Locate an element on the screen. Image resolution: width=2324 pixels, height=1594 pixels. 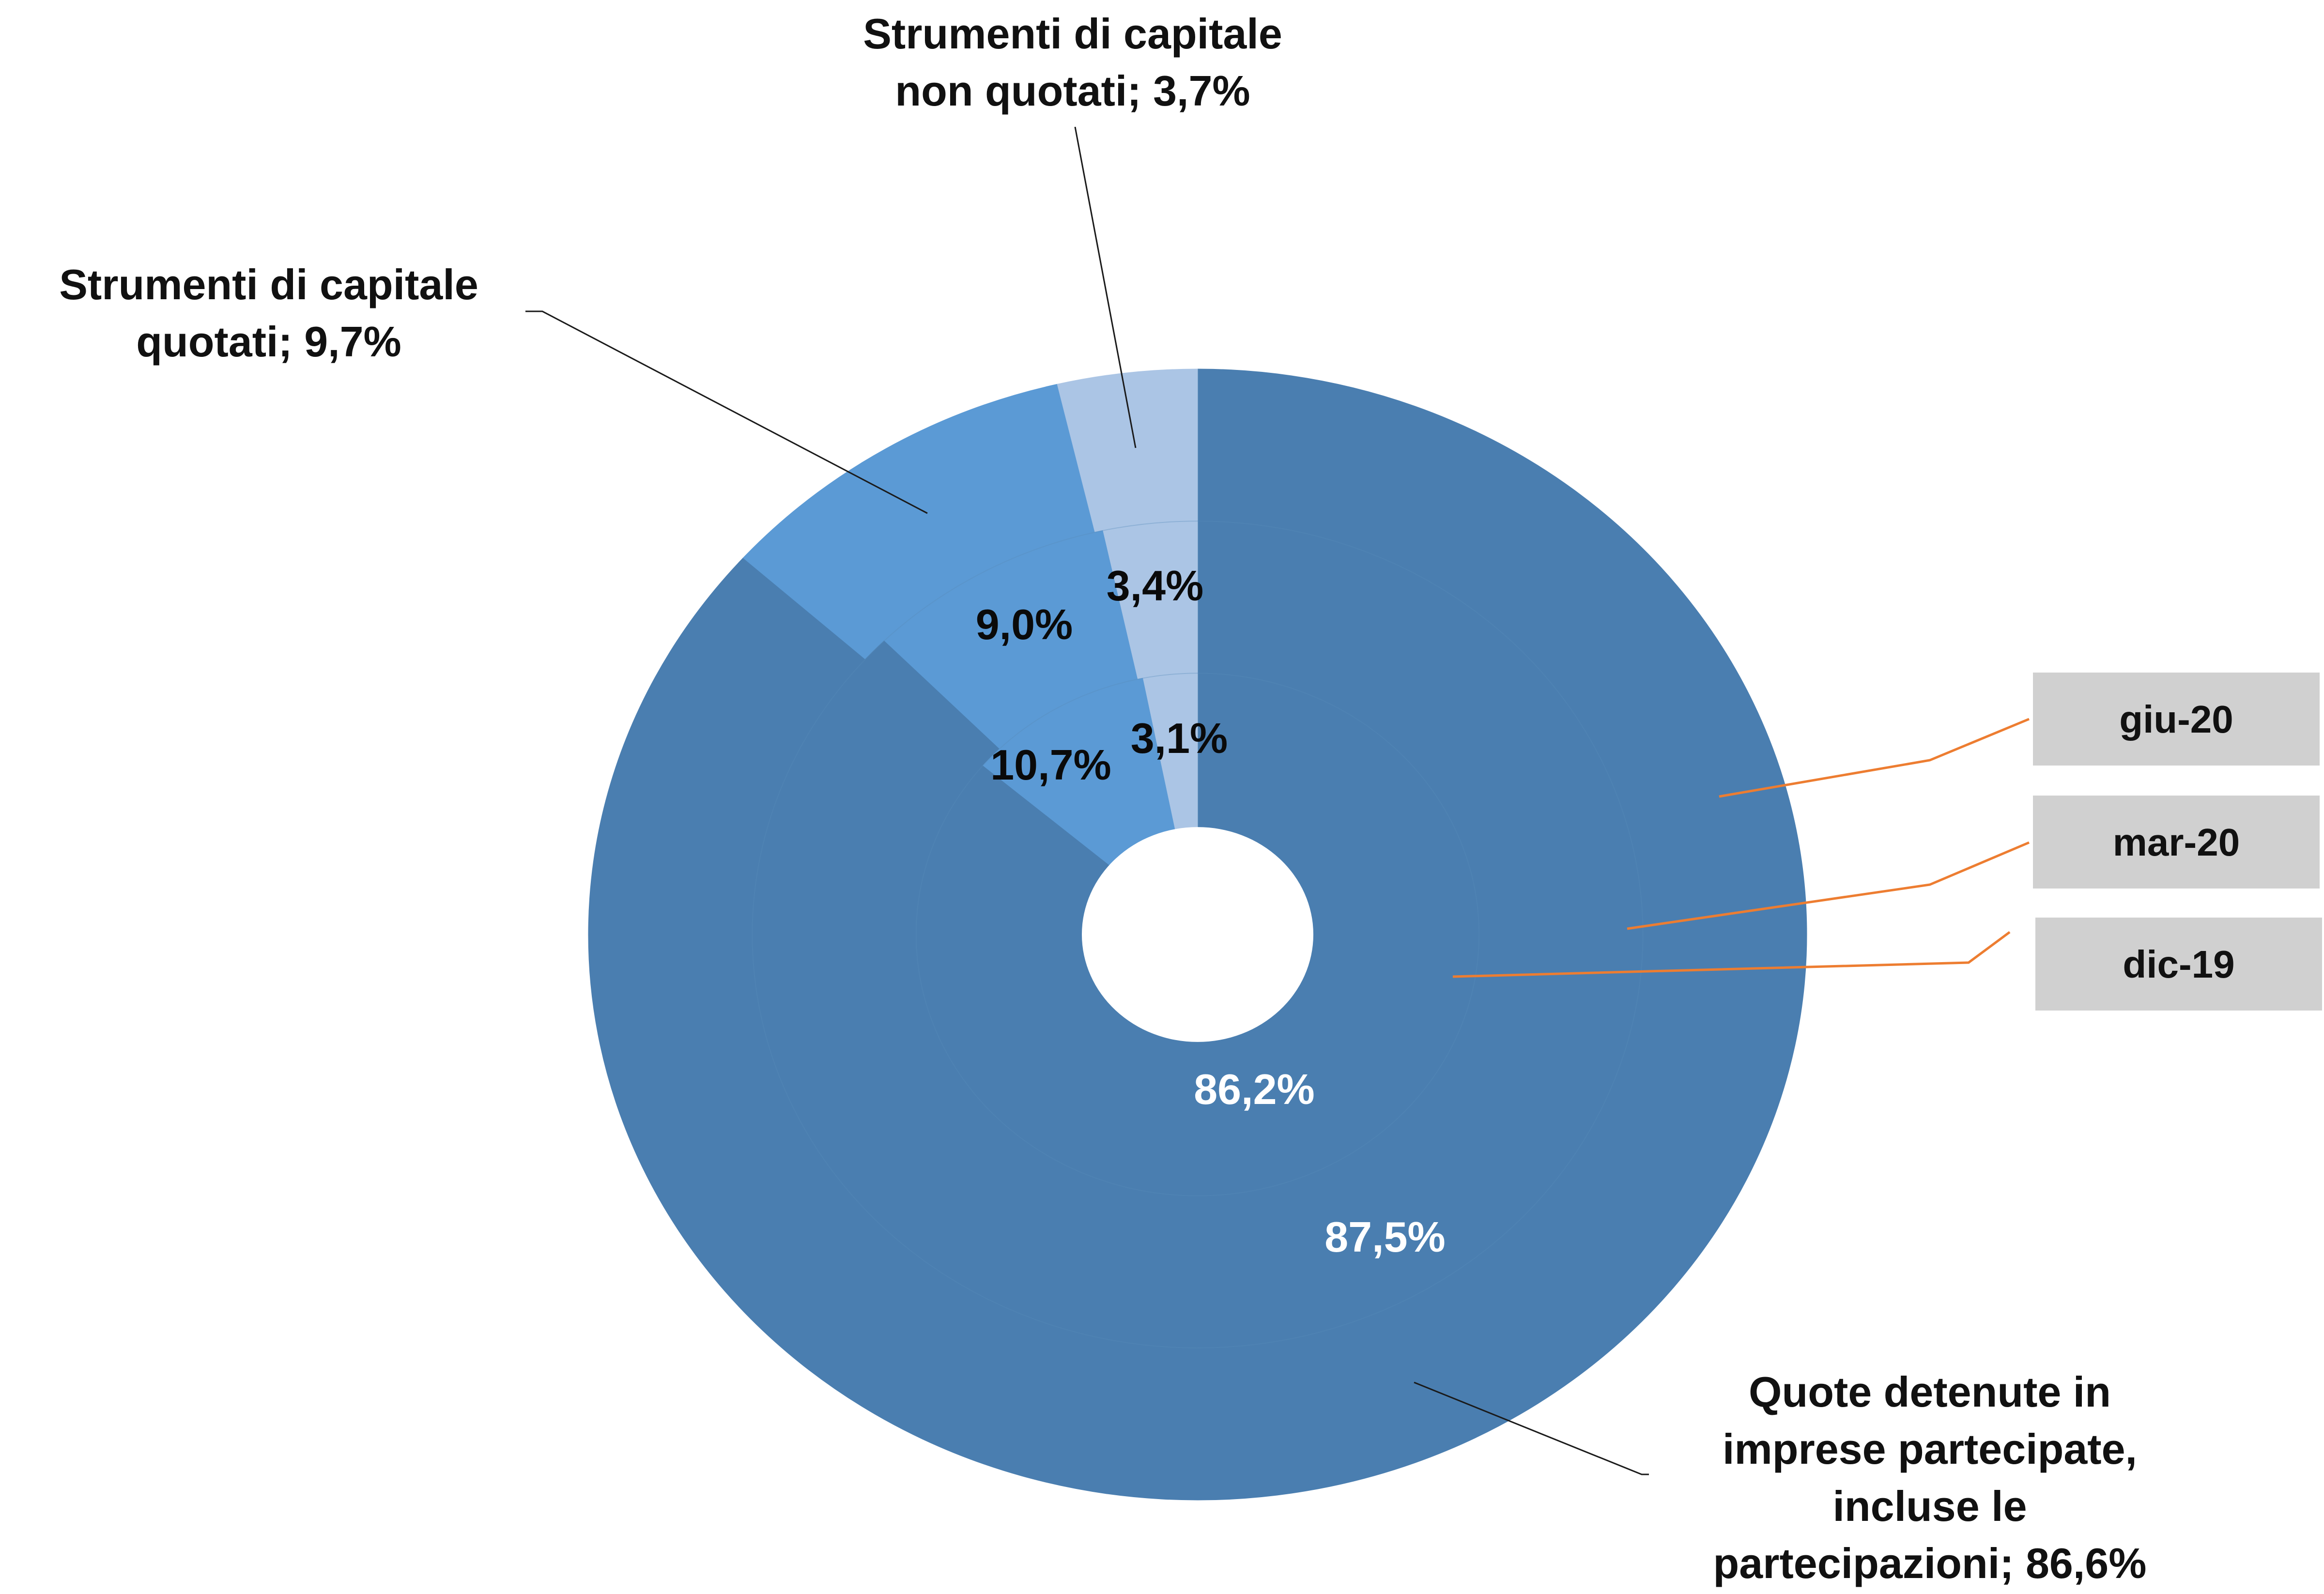
value-label-mar-20-1: 87,5% is located at coordinates (1385, 1237).